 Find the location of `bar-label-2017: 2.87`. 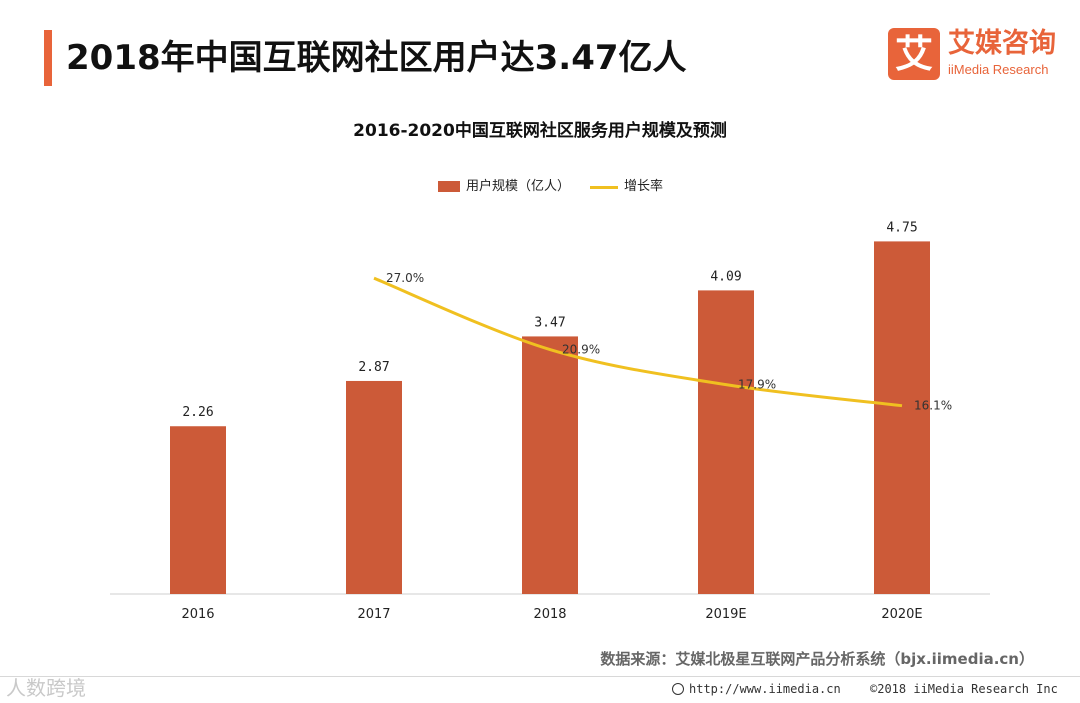

bar-label-2017: 2.87 is located at coordinates (373, 367).